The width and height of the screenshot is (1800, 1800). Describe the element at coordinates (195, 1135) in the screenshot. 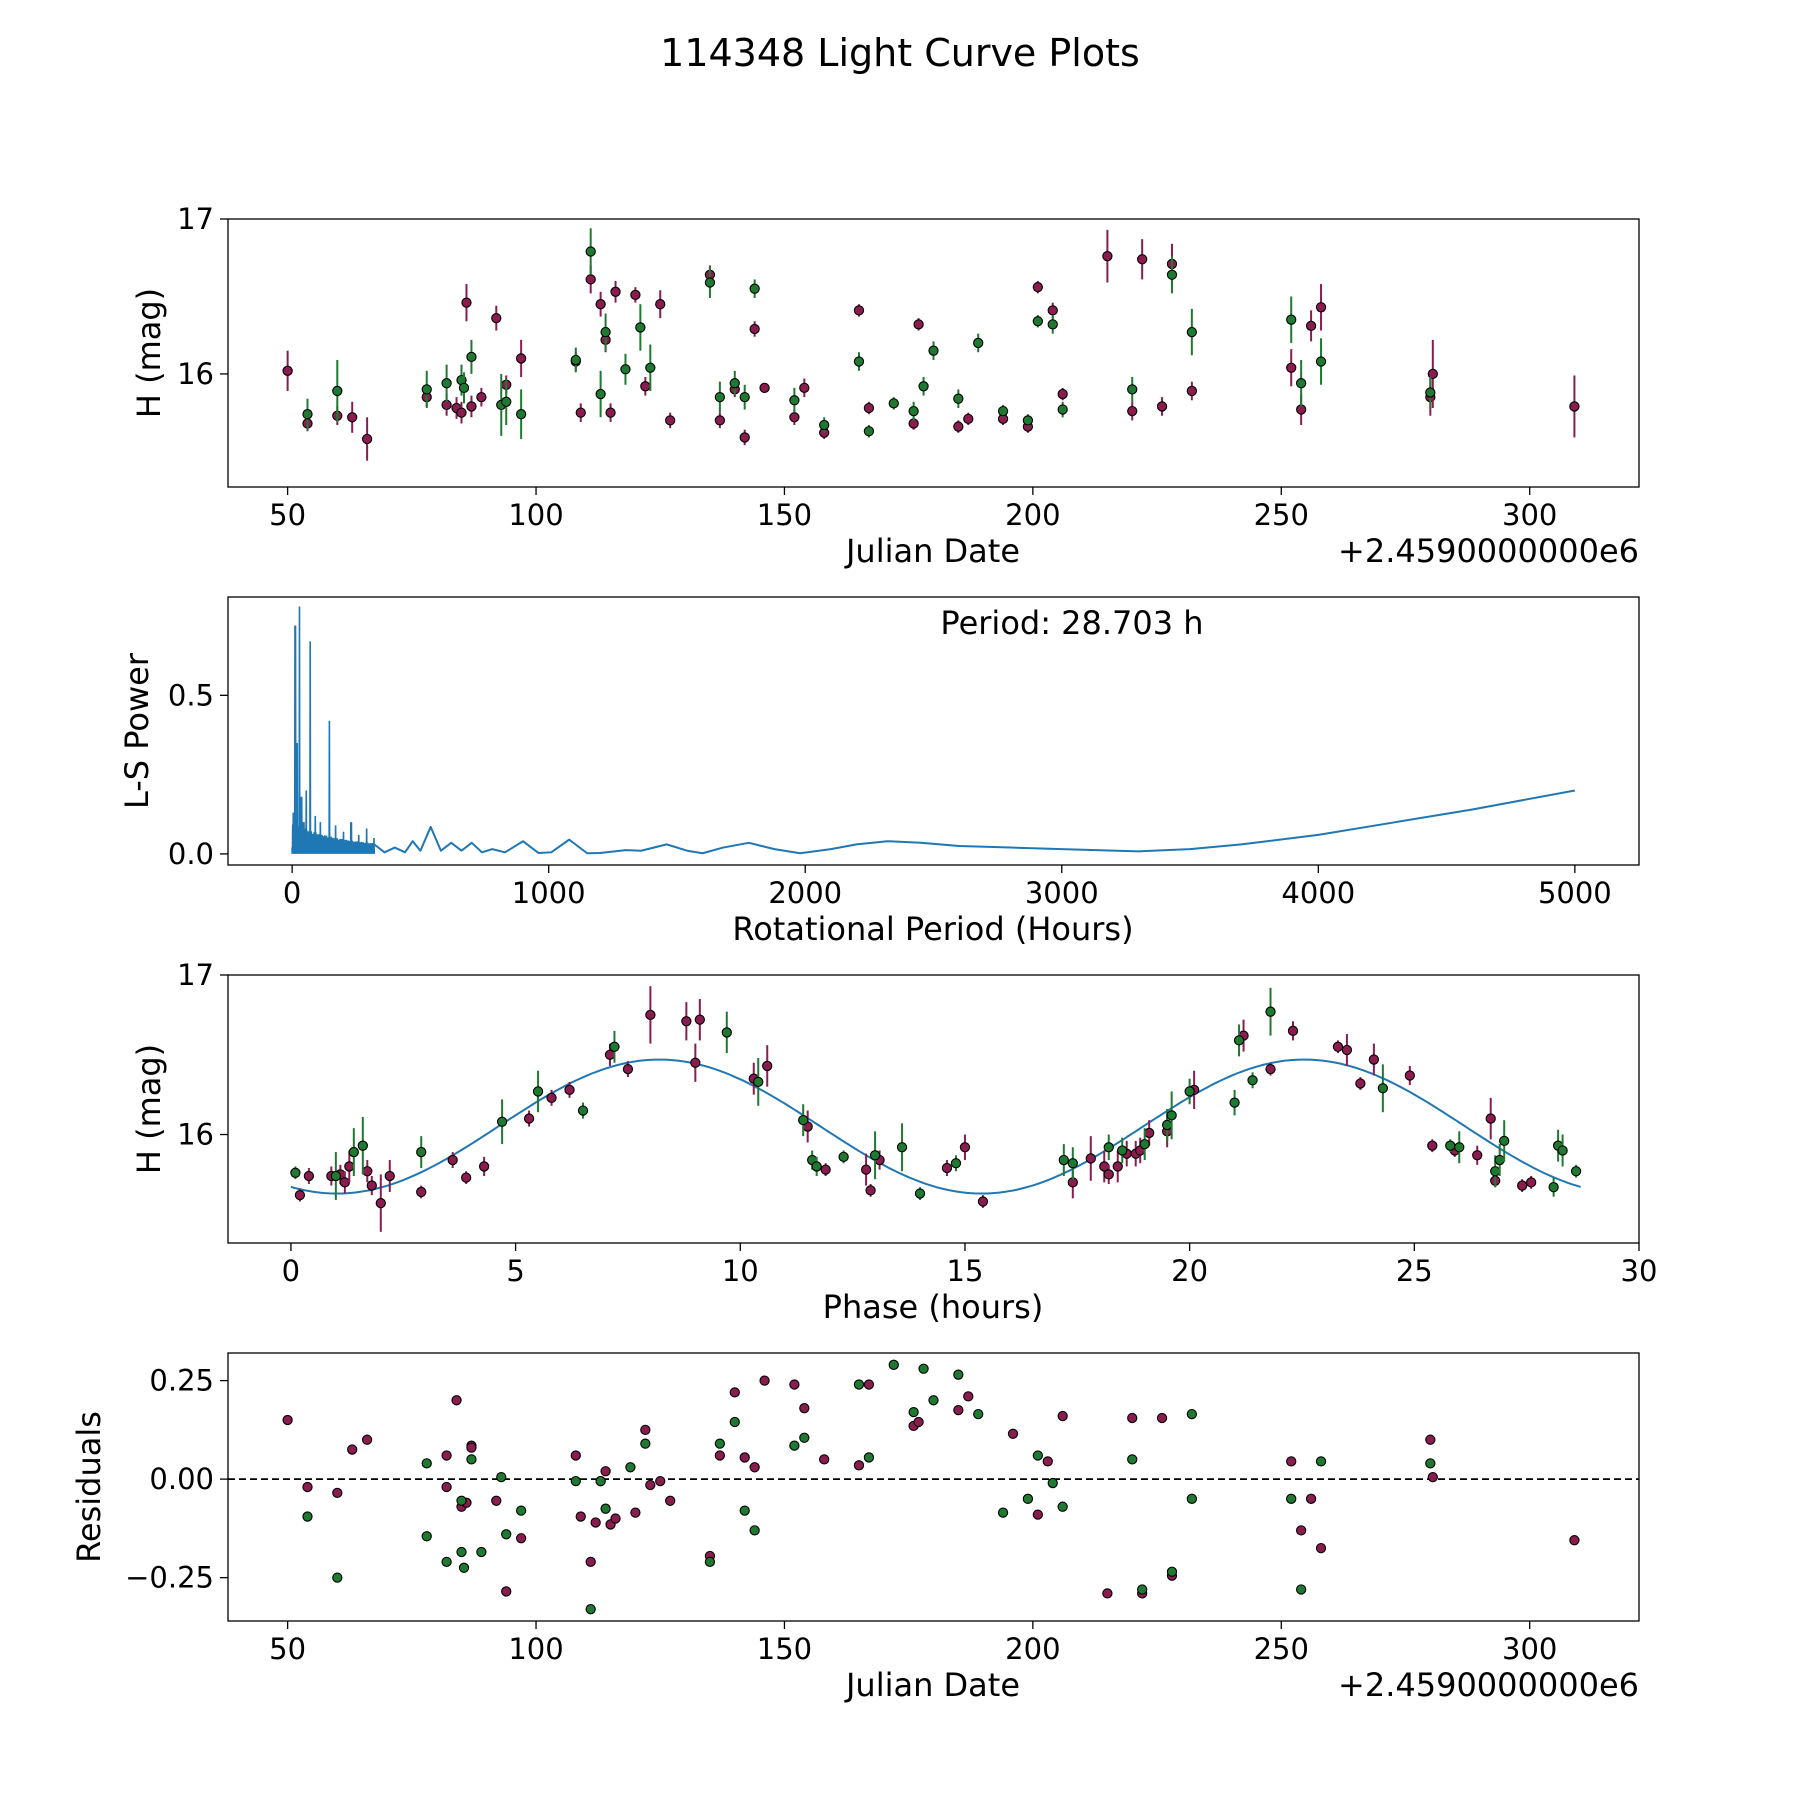

I see `phased-ytick-label: 16` at that location.